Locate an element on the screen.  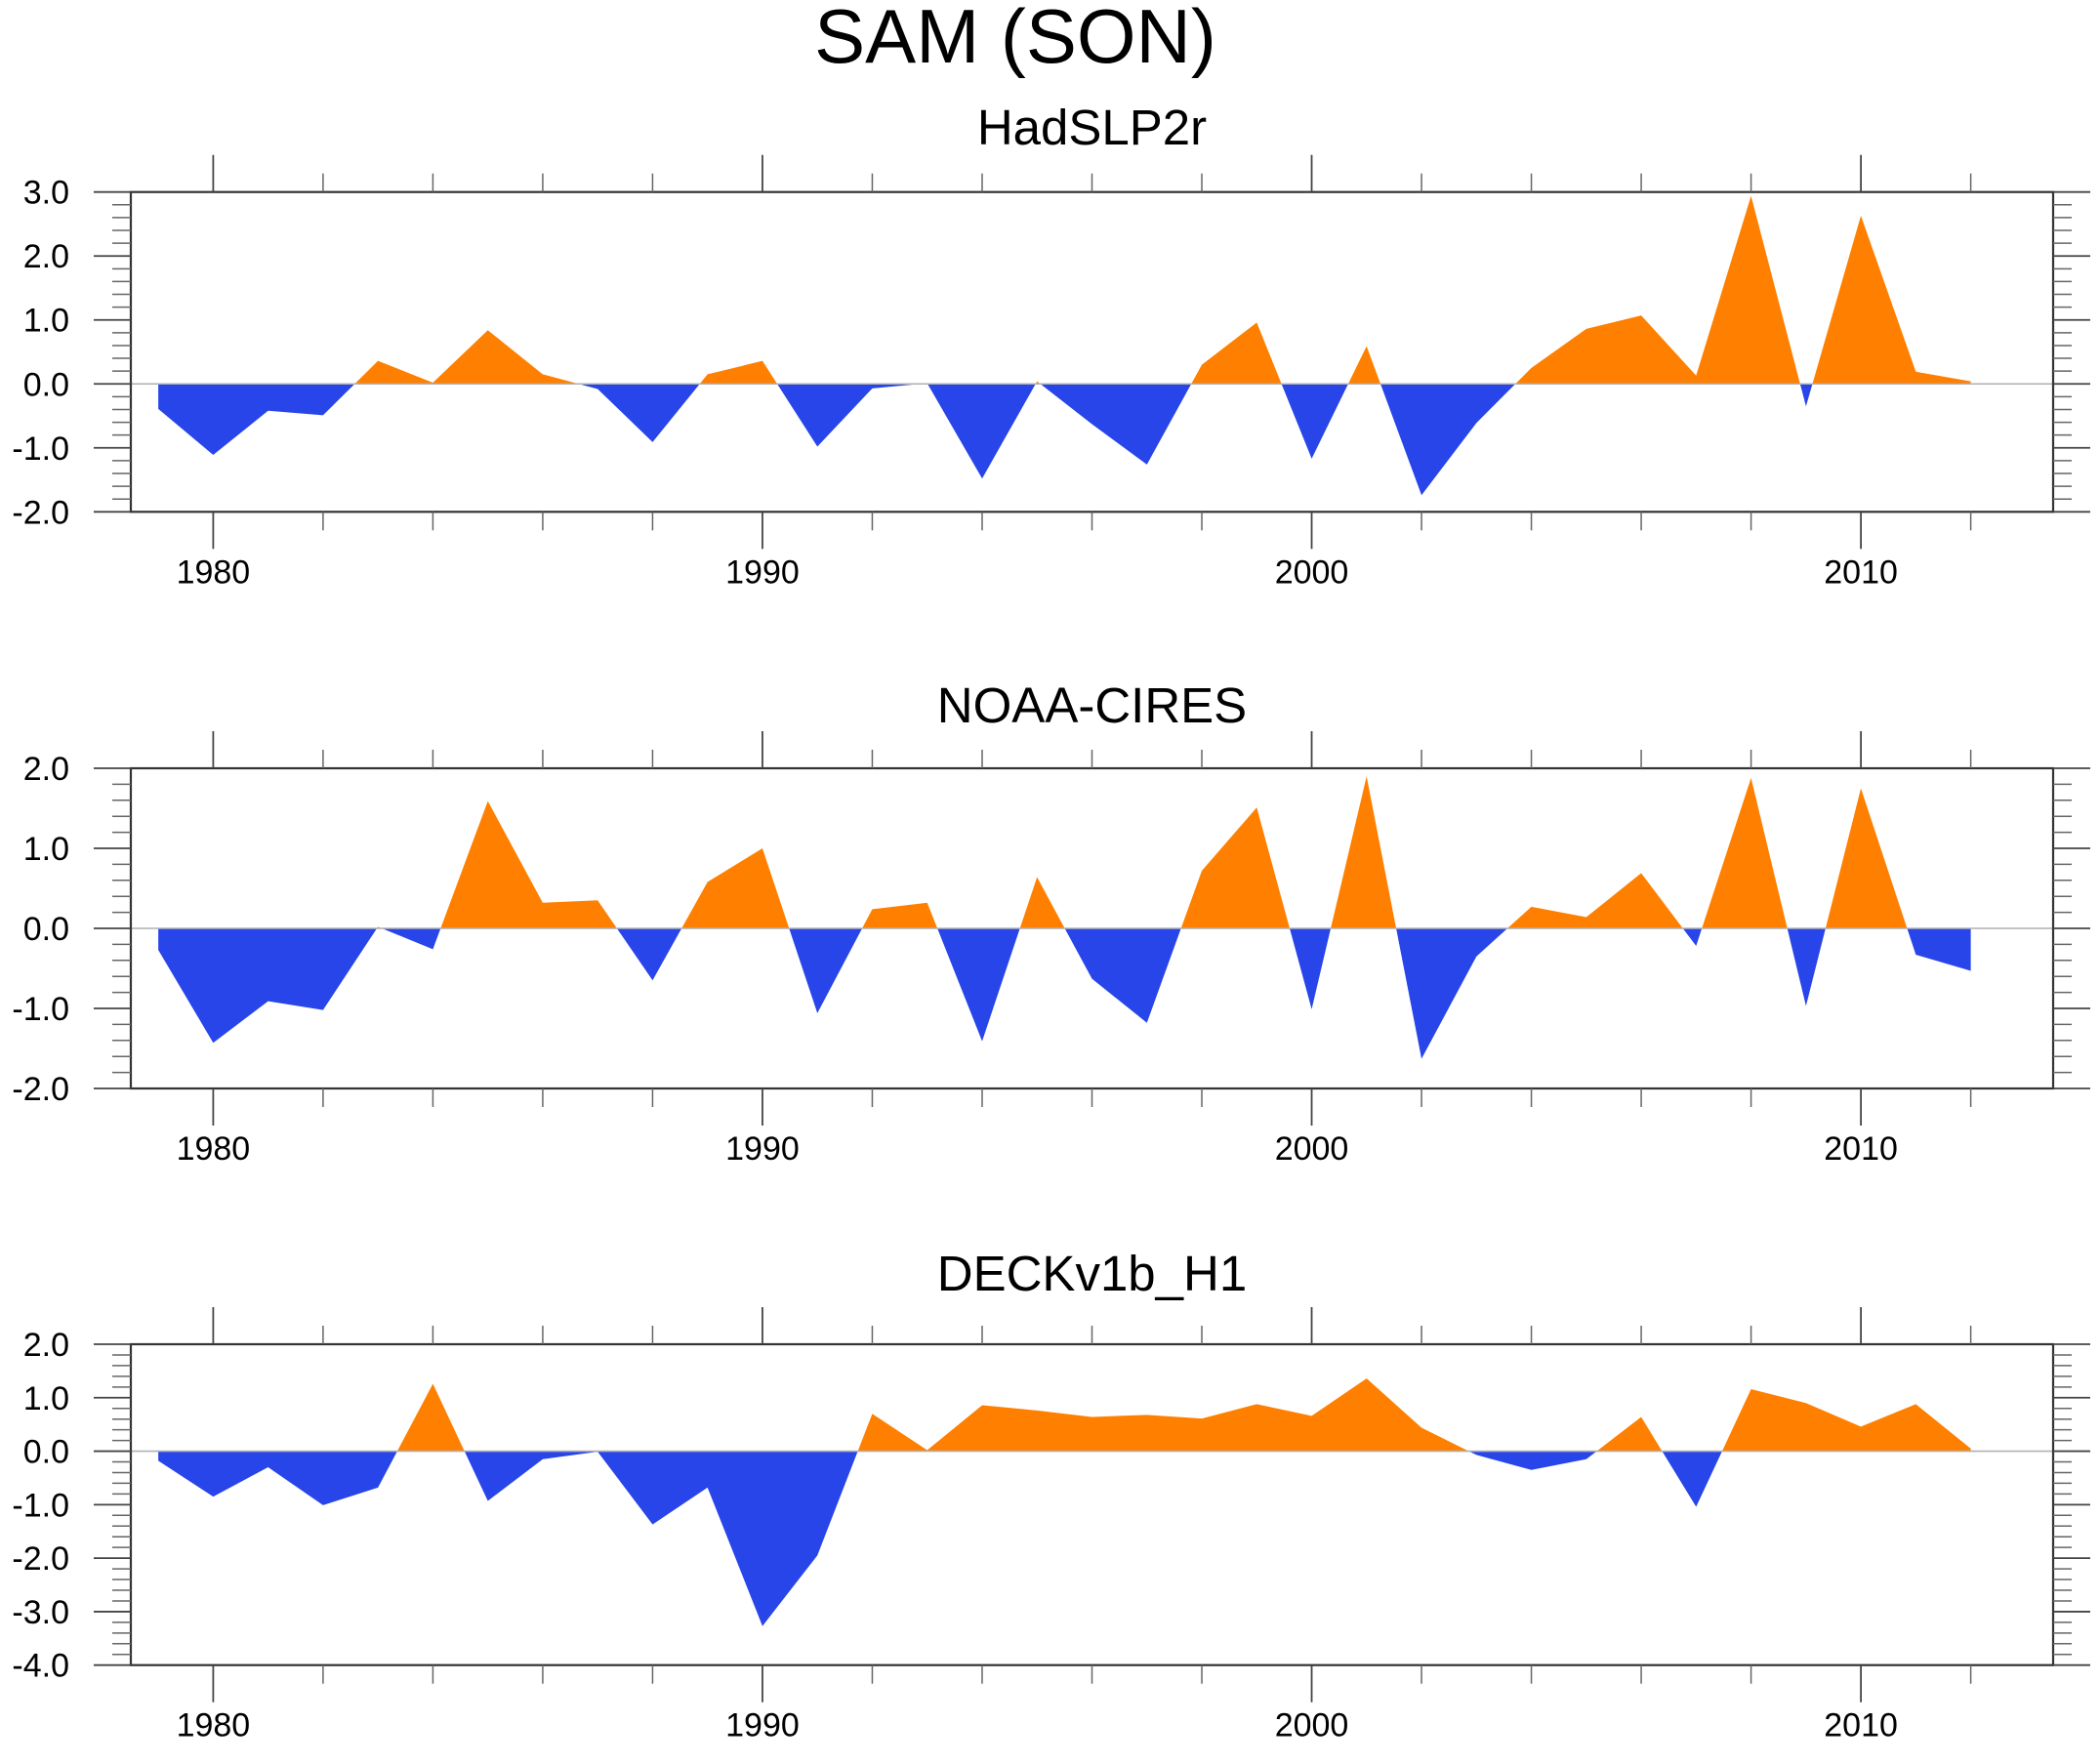
y-tick-label: -4.0 is located at coordinates (40, 1666).